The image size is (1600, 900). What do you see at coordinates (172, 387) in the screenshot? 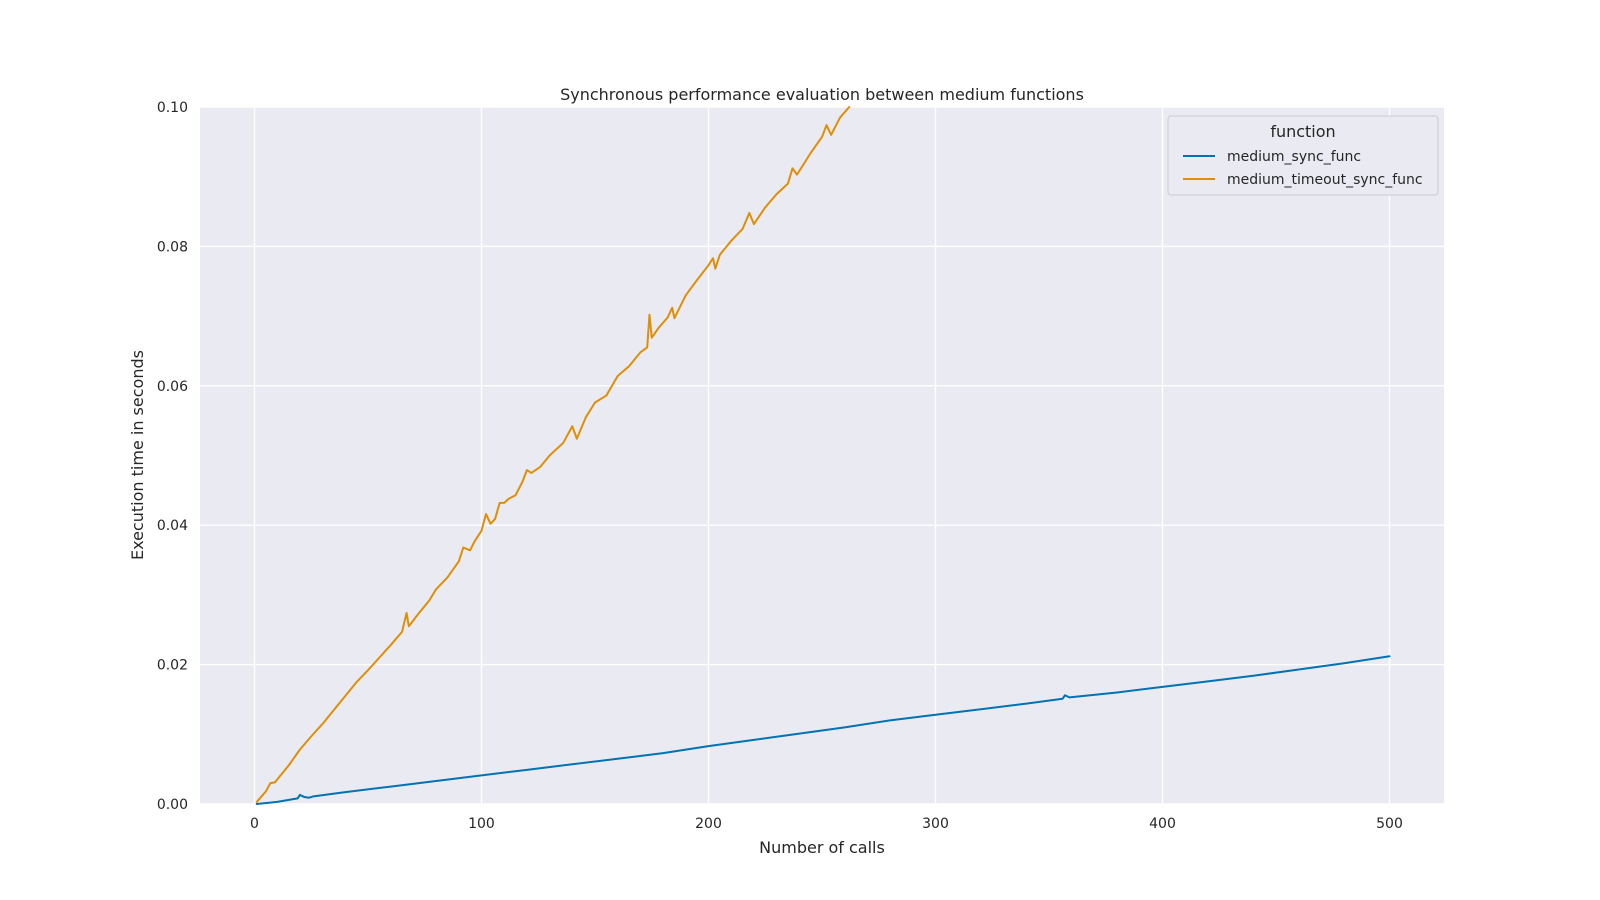
I see `y-tick-label: 0.06` at bounding box center [172, 387].